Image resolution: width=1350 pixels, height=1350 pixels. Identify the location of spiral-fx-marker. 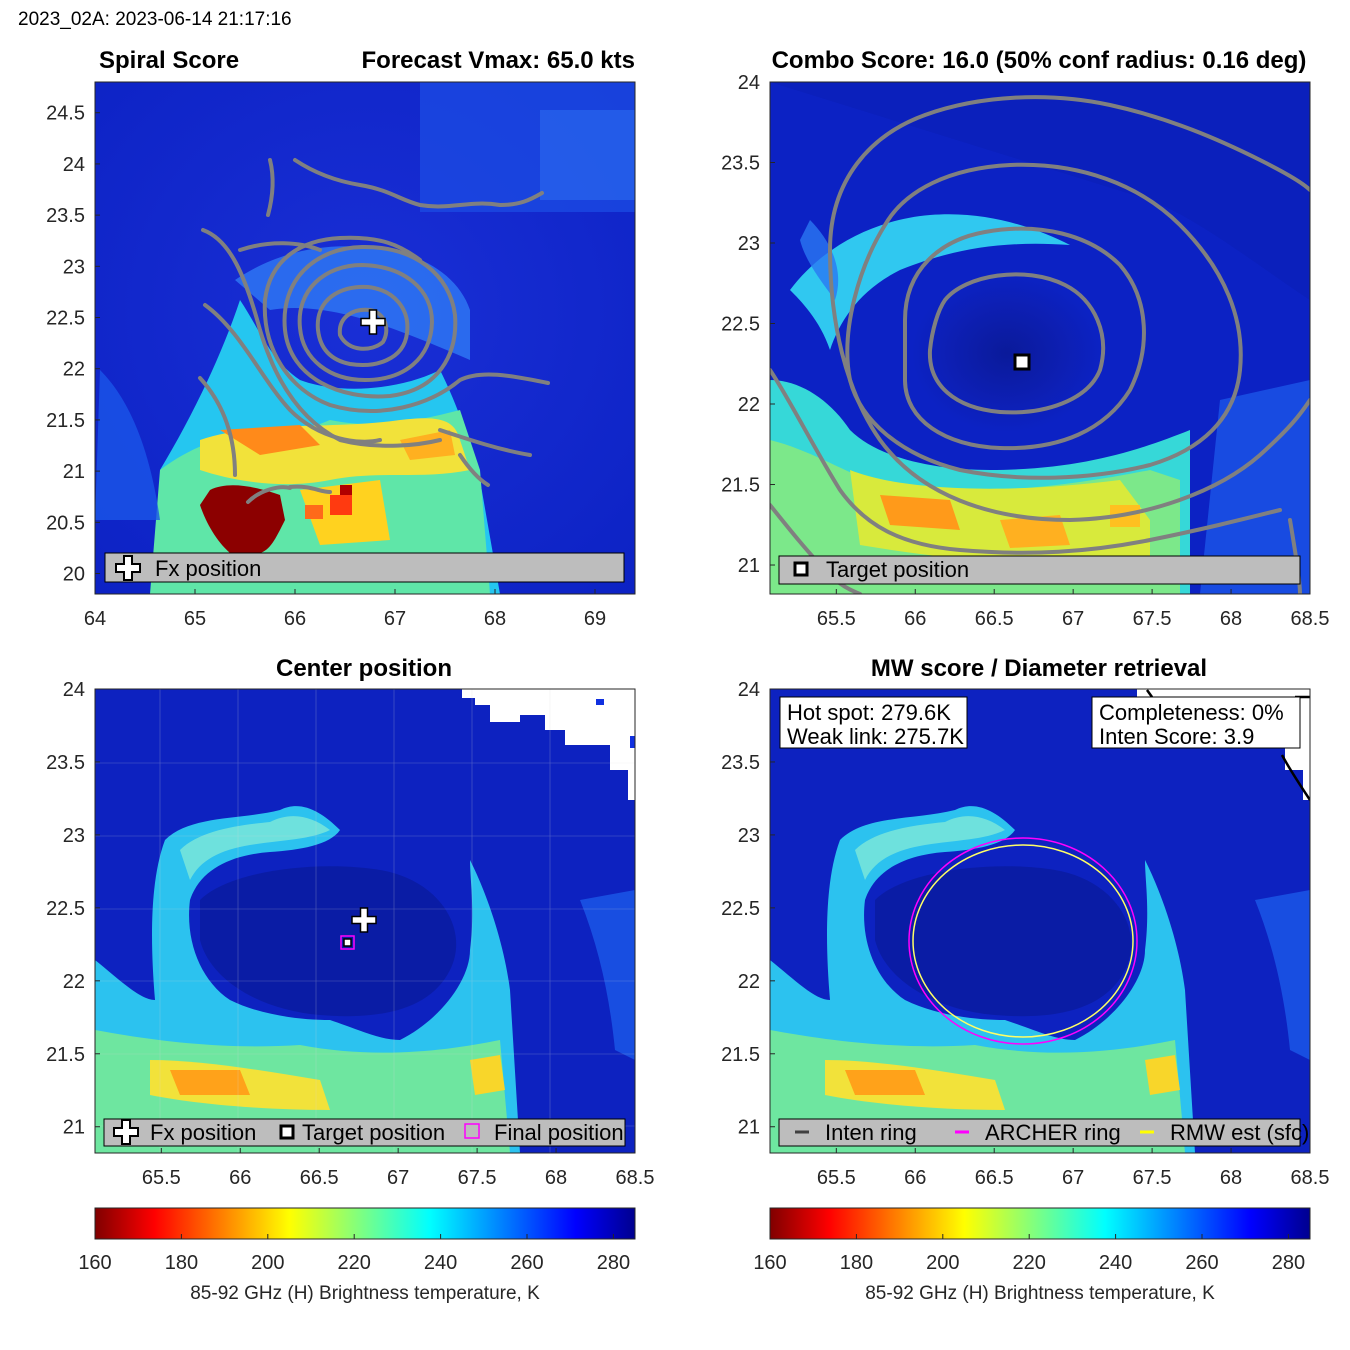
(373, 322).